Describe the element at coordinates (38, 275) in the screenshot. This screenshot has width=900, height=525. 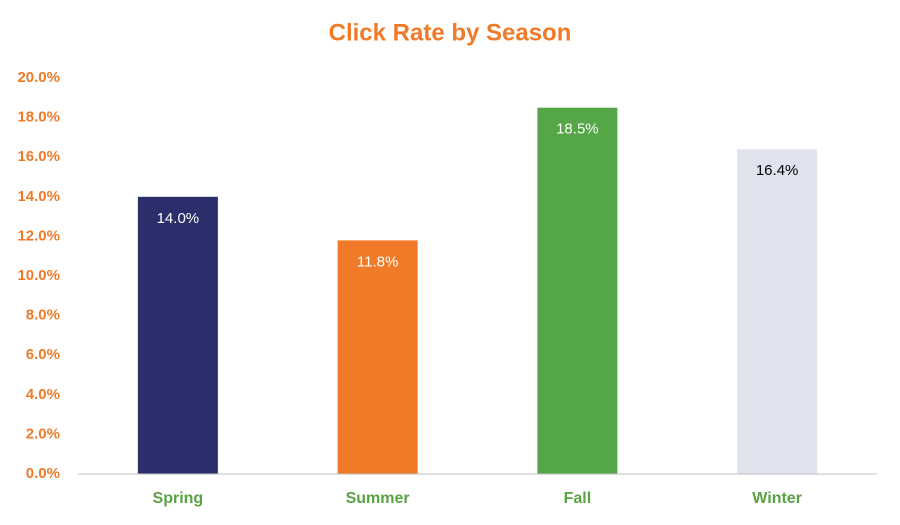
I see `y-tick-label: 10.0%` at that location.